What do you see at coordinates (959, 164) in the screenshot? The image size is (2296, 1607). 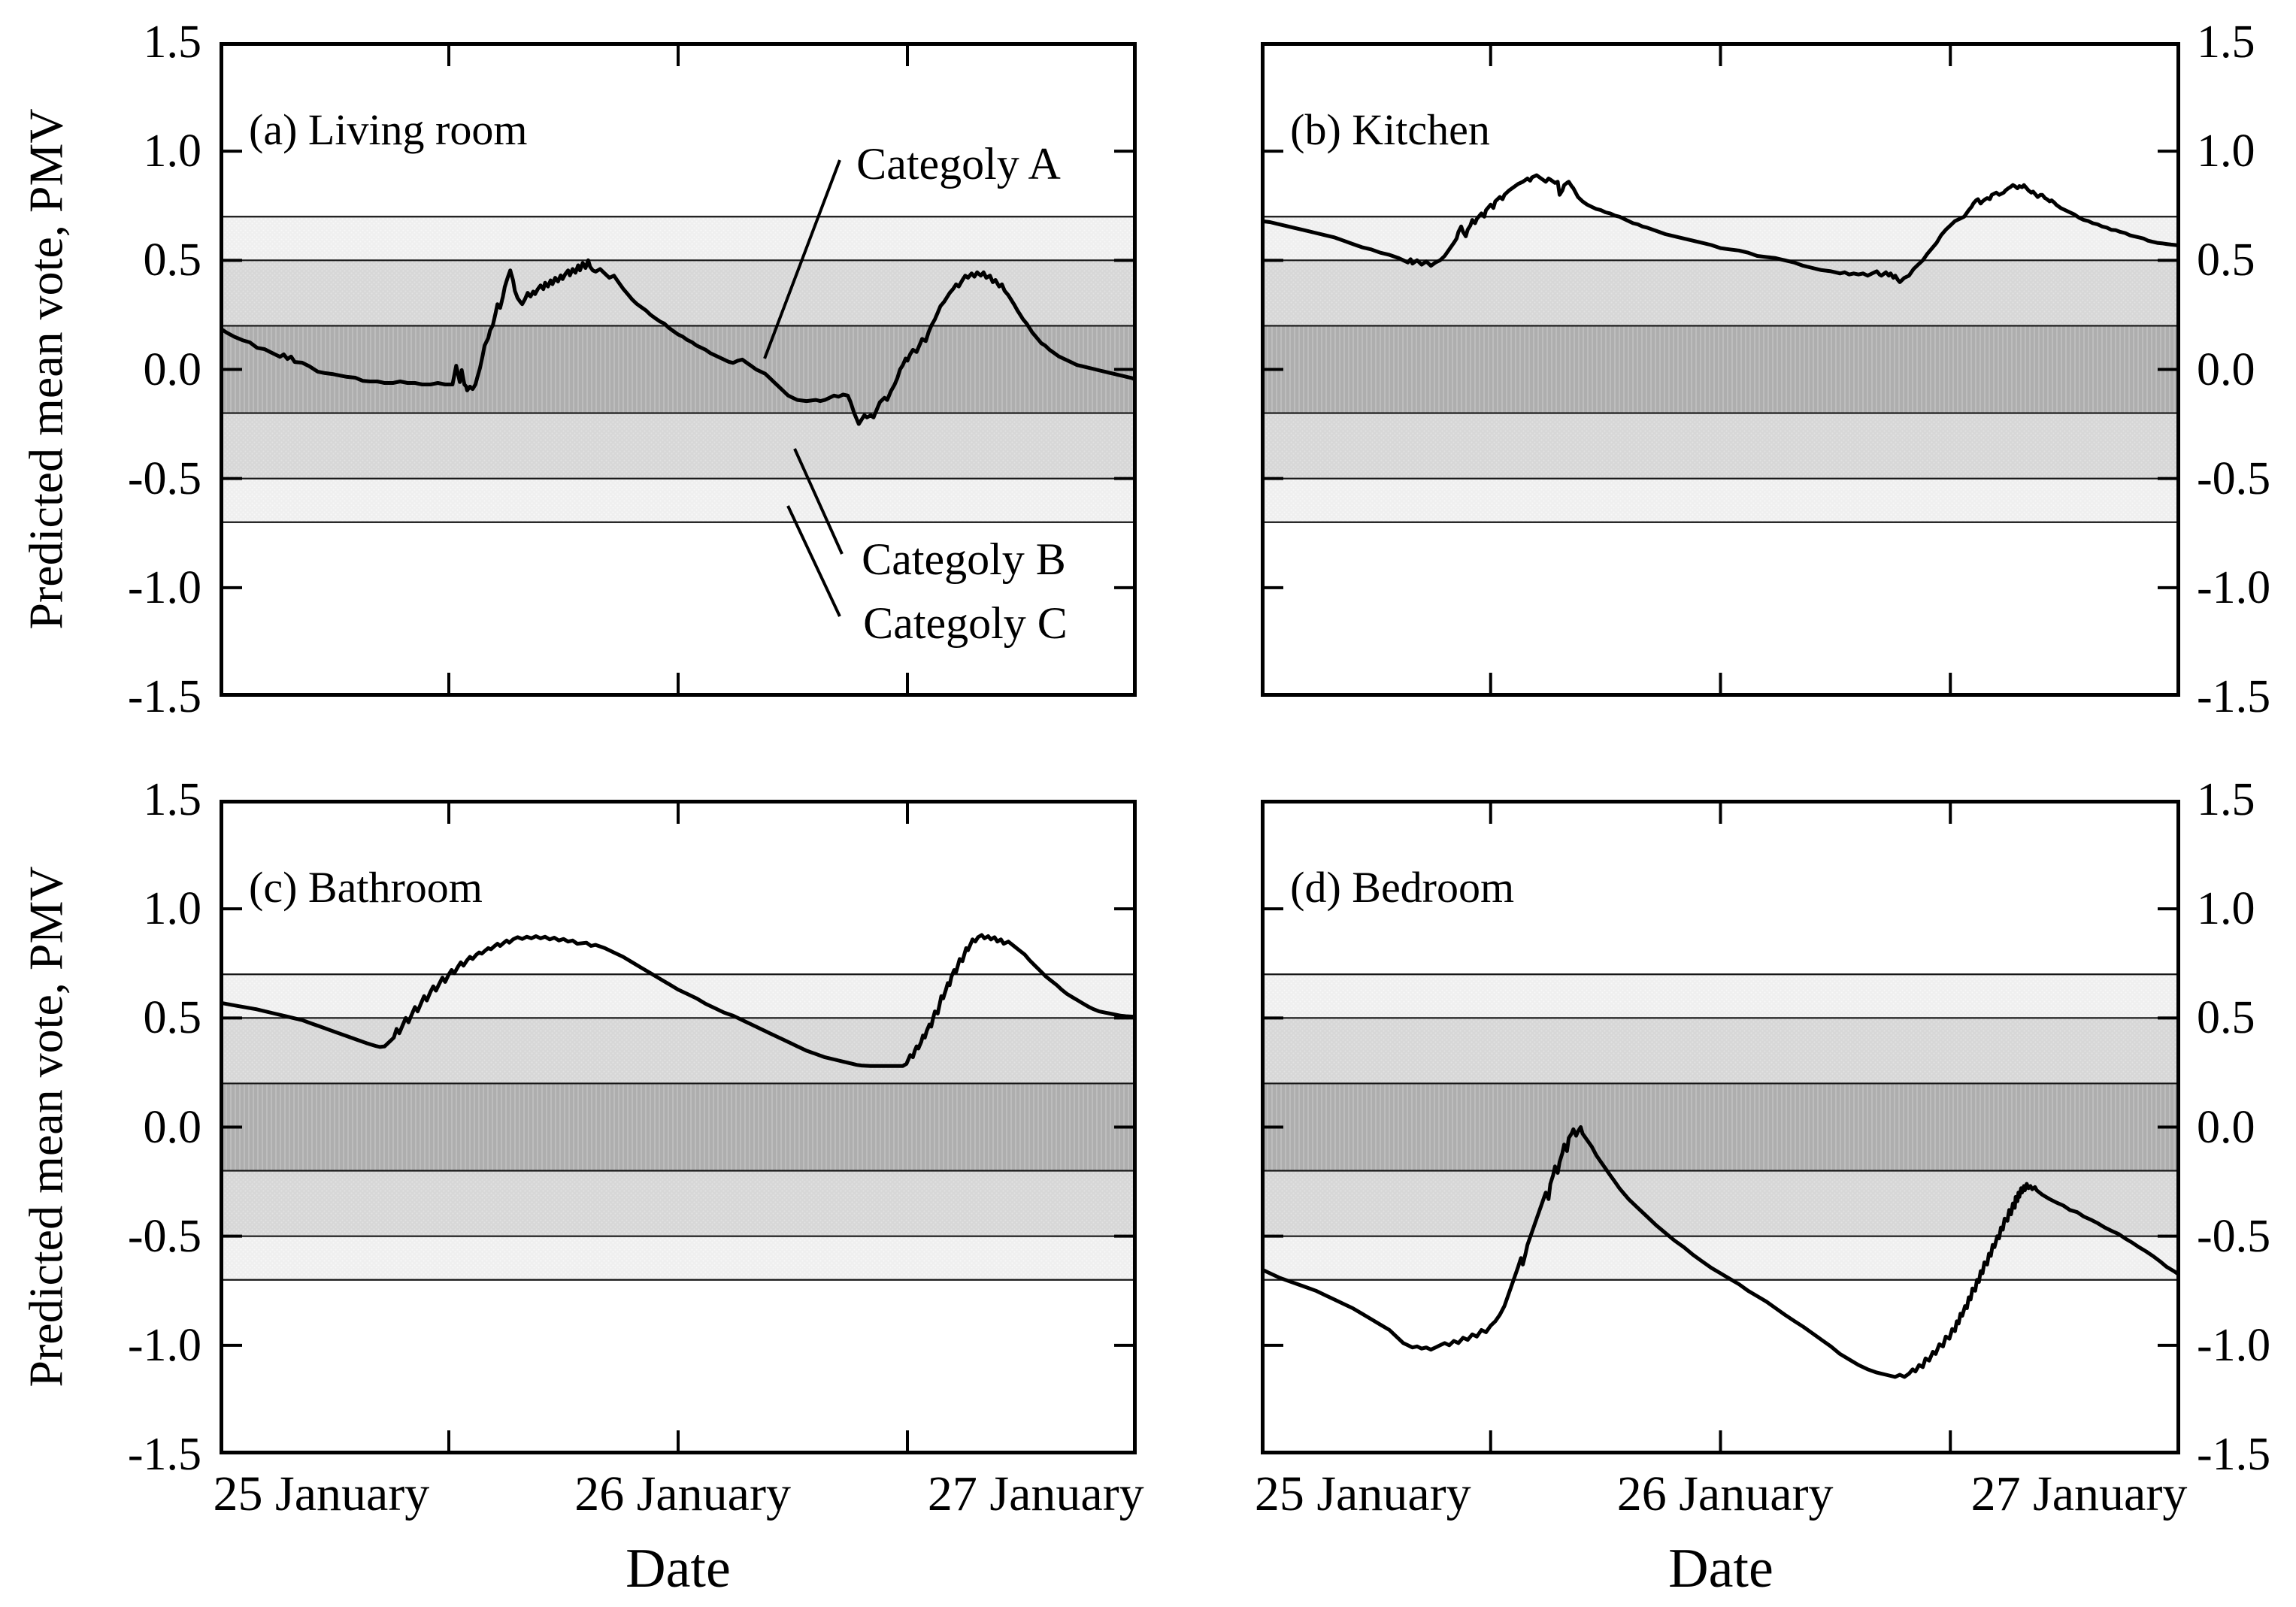 I see `category-a-annotation: Categoly A` at bounding box center [959, 164].